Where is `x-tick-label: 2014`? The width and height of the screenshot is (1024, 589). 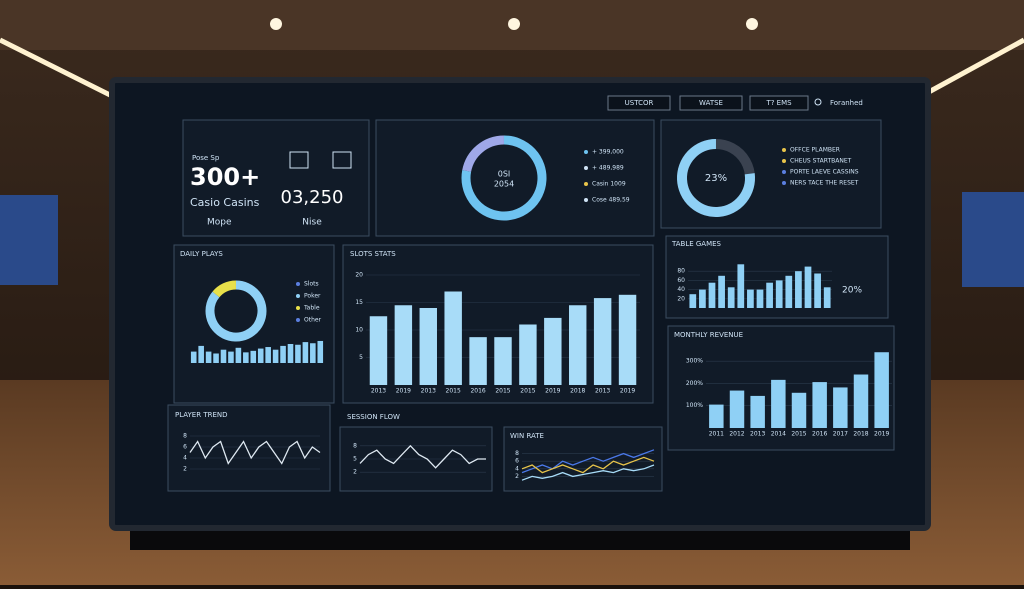
x-tick-label: 2014 is located at coordinates (778, 434).